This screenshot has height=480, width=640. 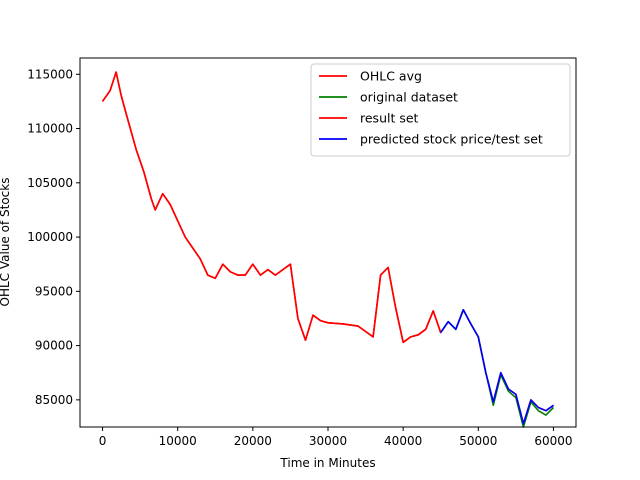 I want to click on y-tick-label-5: 110000, so click(x=50, y=129).